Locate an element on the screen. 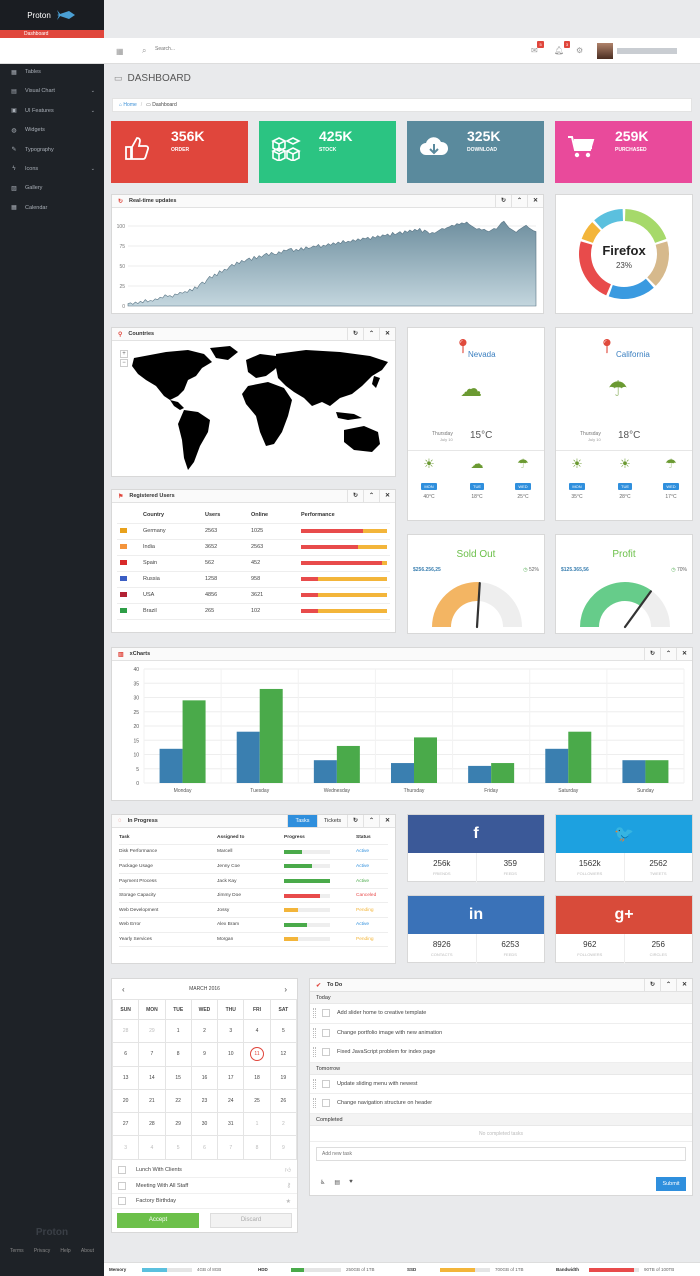 This screenshot has width=700, height=1276. mail-icon: ✉ 5 is located at coordinates (537, 48).